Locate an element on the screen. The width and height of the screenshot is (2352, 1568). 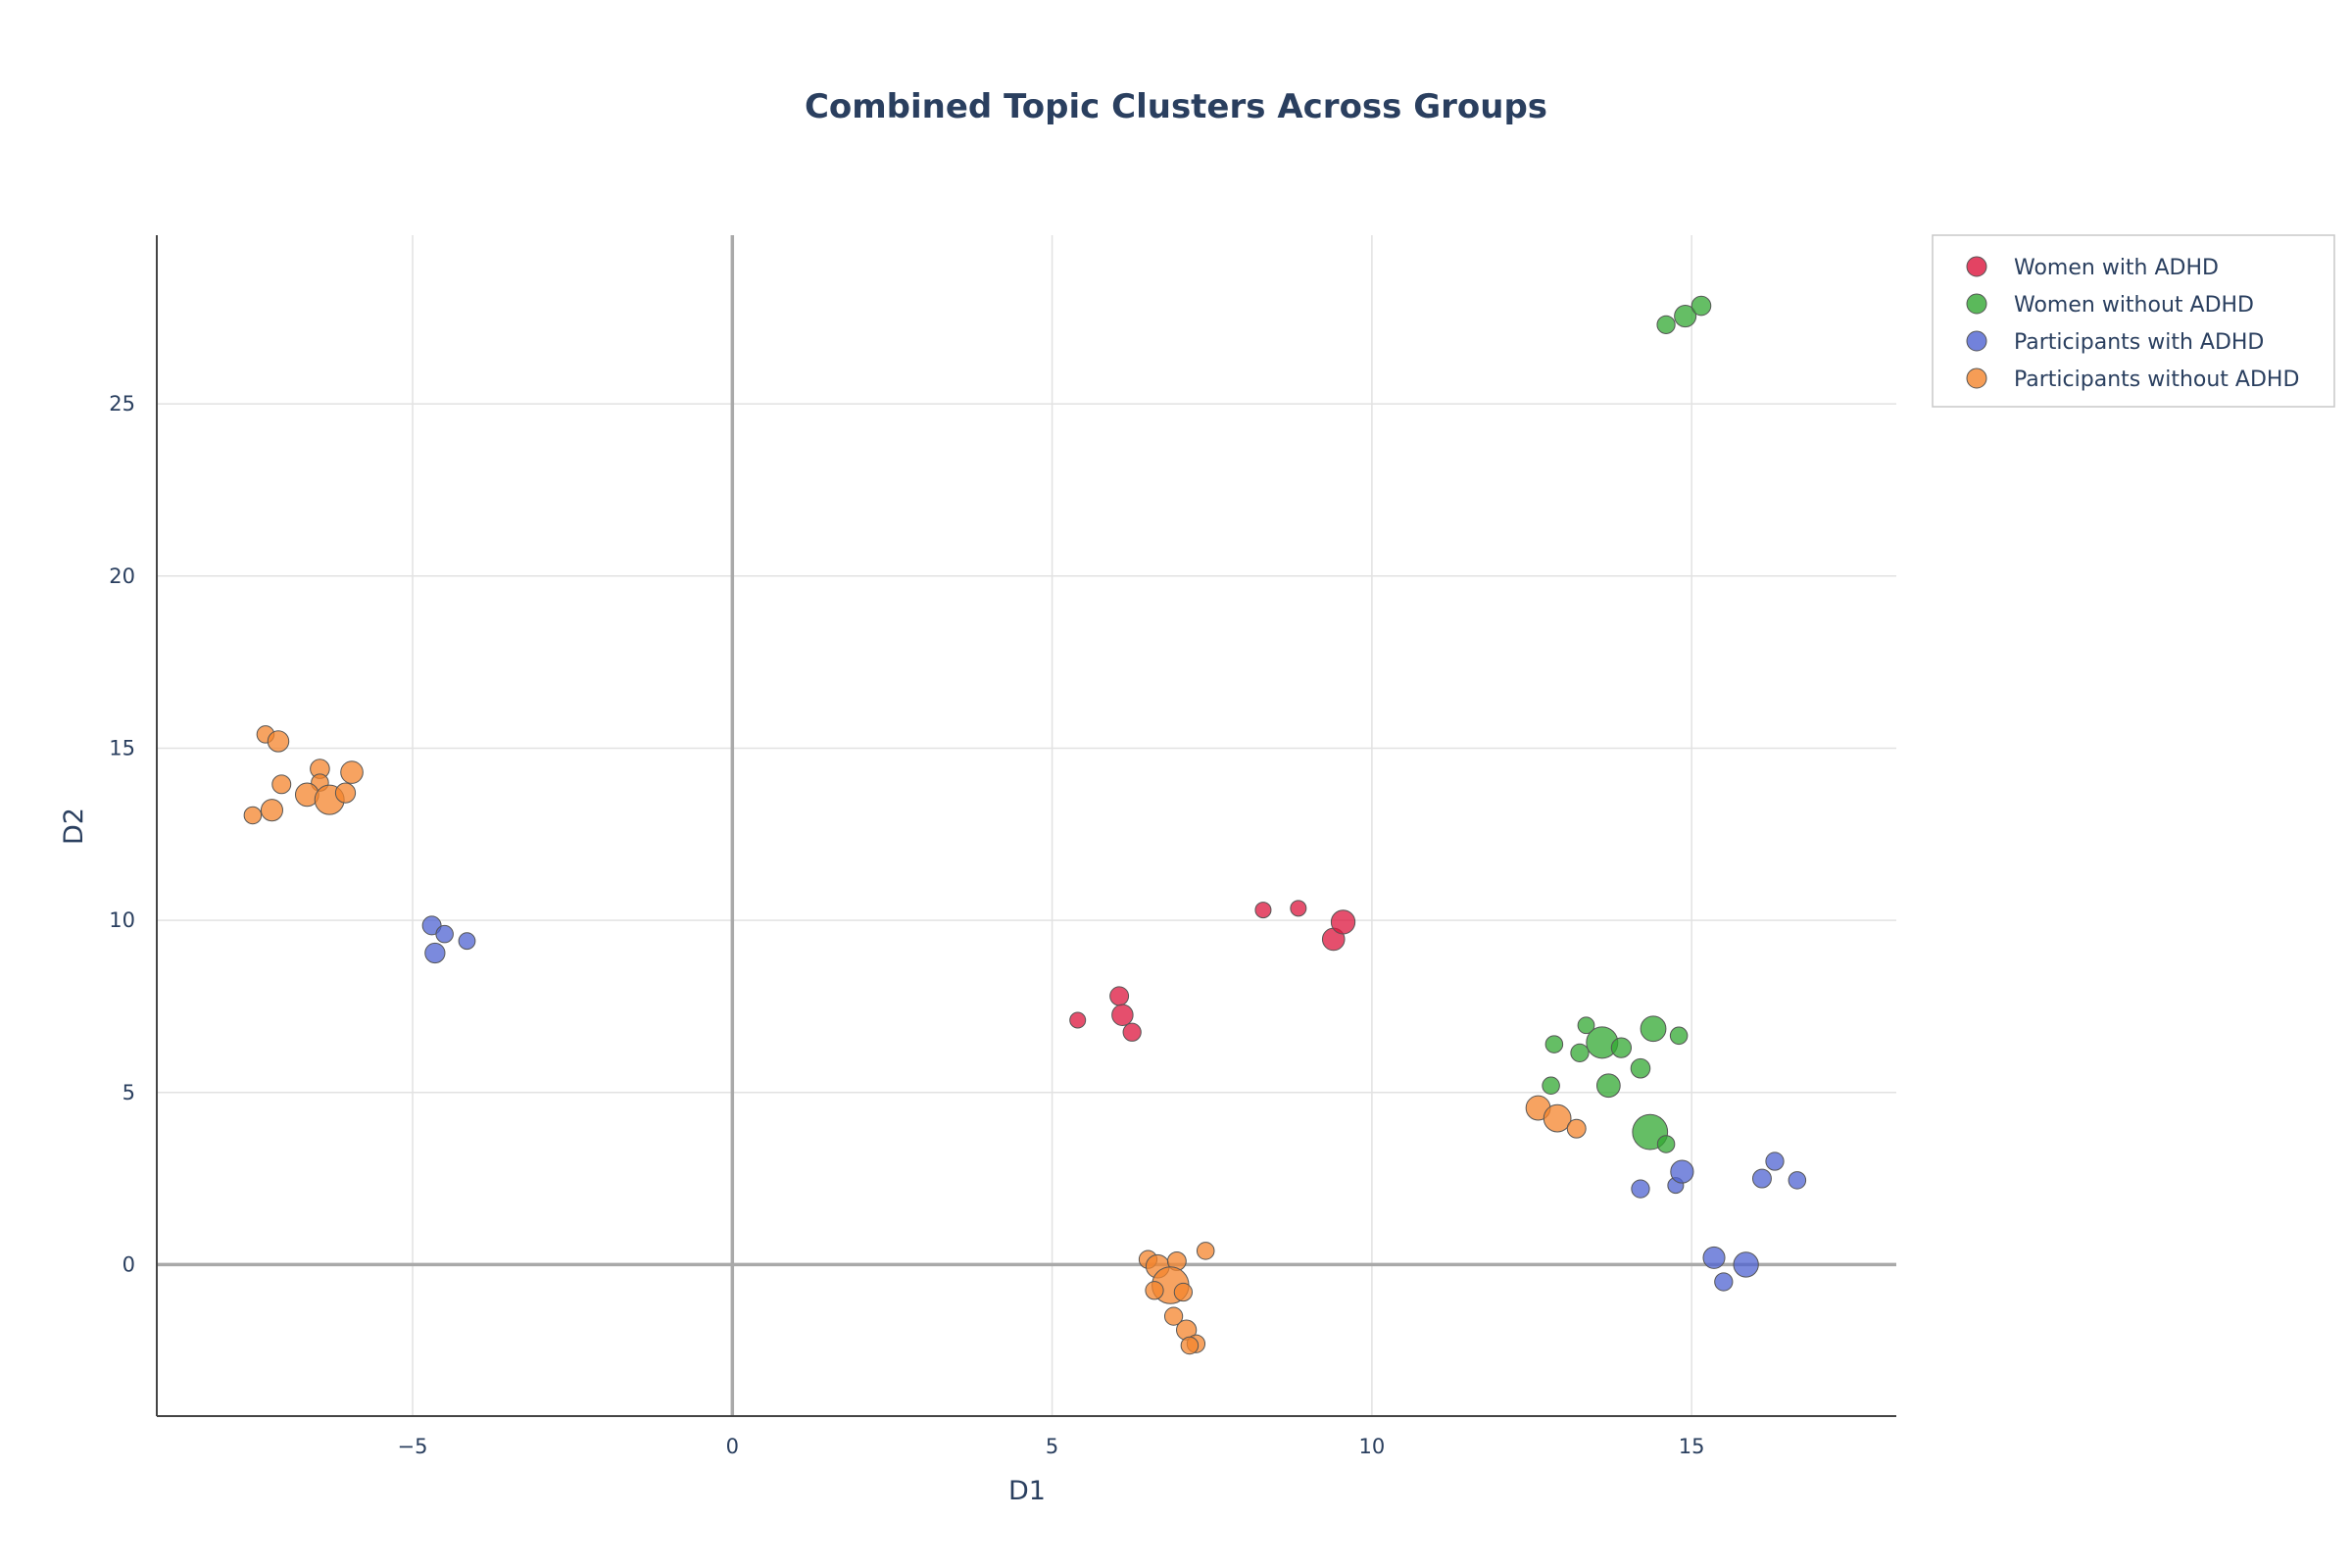
y-axis-title: D2 is located at coordinates (74, 826).